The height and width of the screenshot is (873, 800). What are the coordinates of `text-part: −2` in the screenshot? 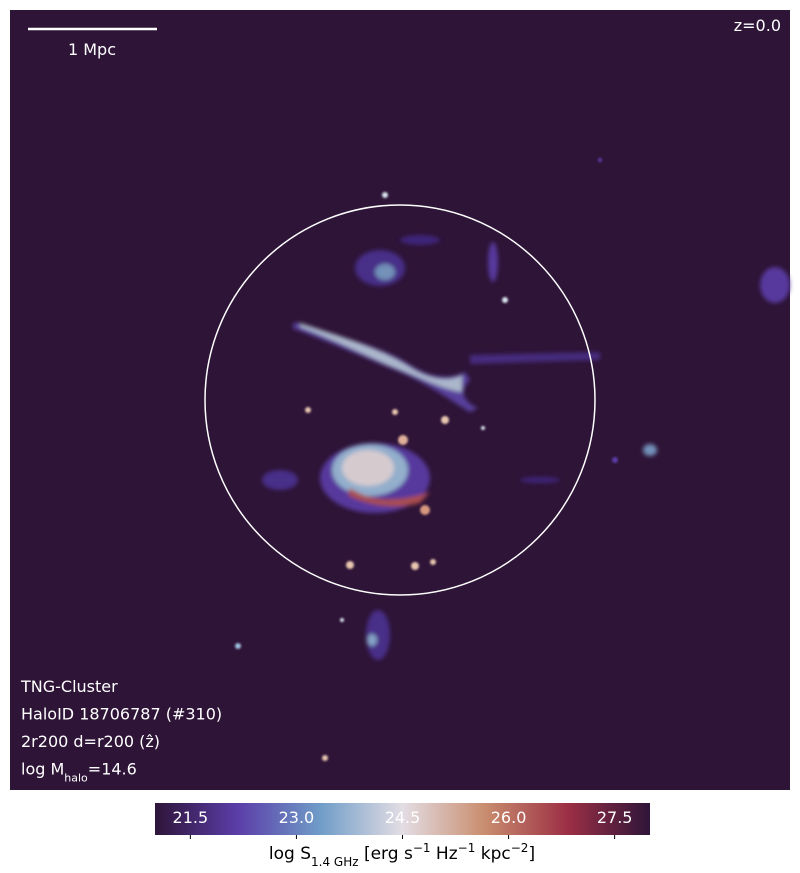 It's located at (520, 848).